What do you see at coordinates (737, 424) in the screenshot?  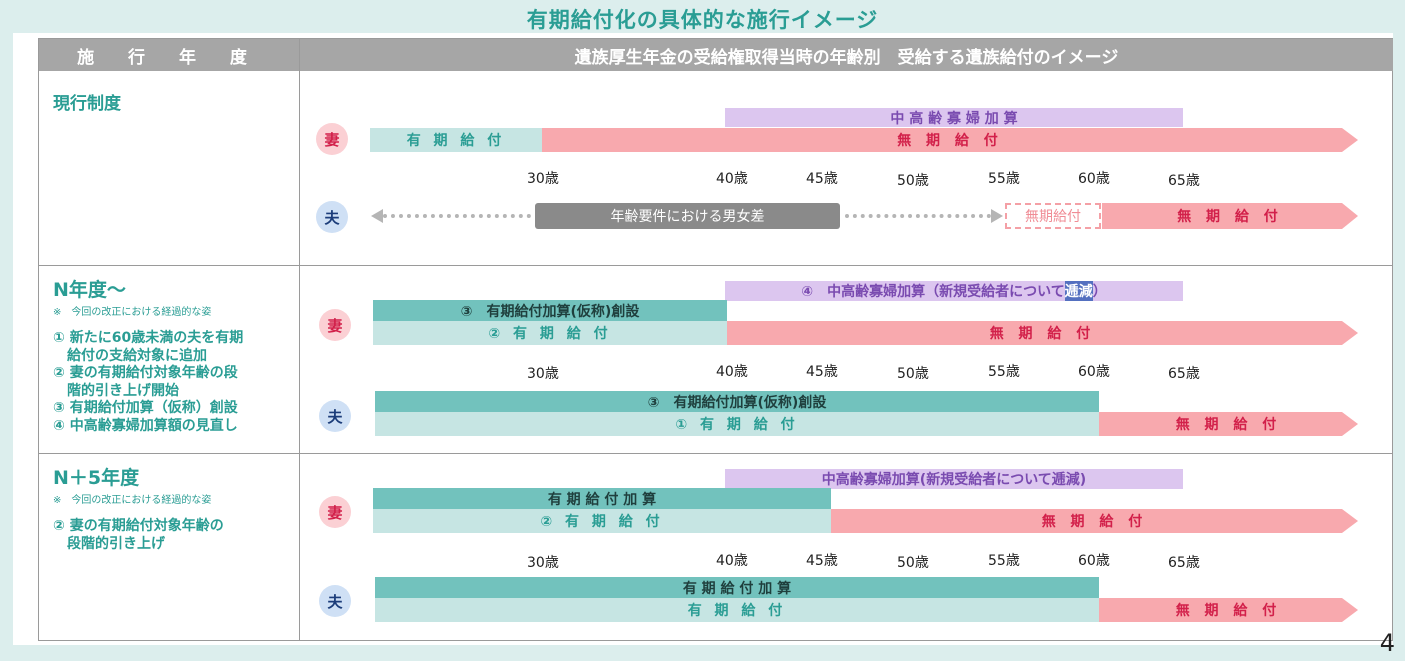 I see `fixed-term-benefit-bar: ① 有 期 給 付` at bounding box center [737, 424].